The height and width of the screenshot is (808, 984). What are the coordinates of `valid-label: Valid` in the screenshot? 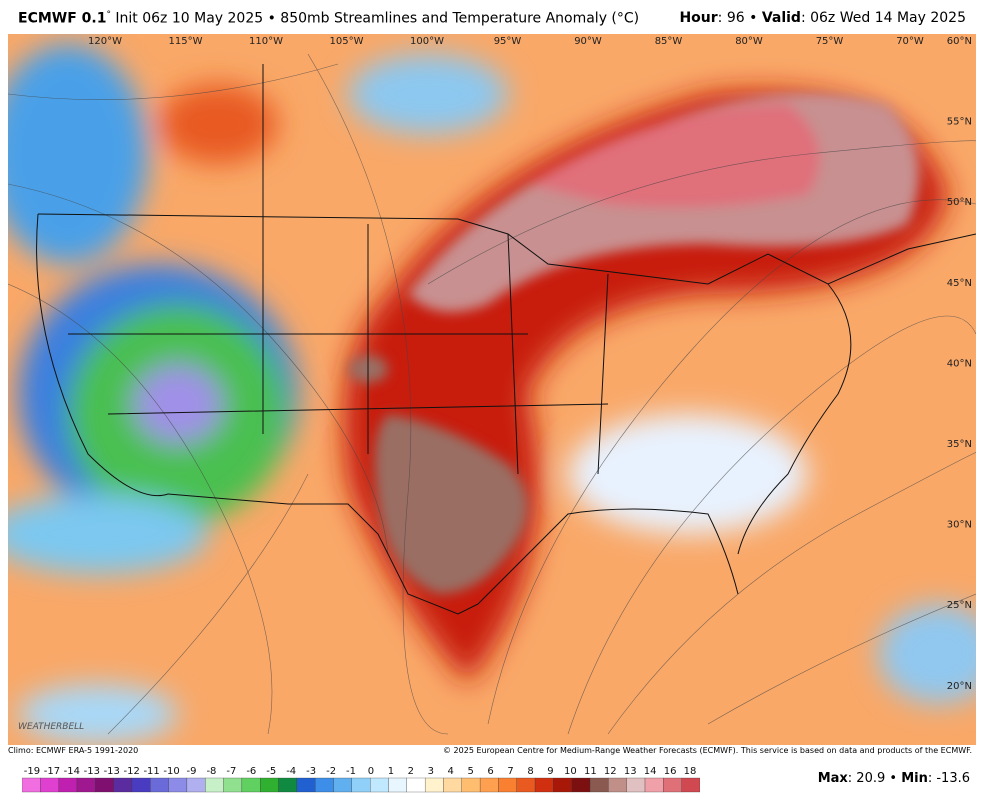 It's located at (781, 18).